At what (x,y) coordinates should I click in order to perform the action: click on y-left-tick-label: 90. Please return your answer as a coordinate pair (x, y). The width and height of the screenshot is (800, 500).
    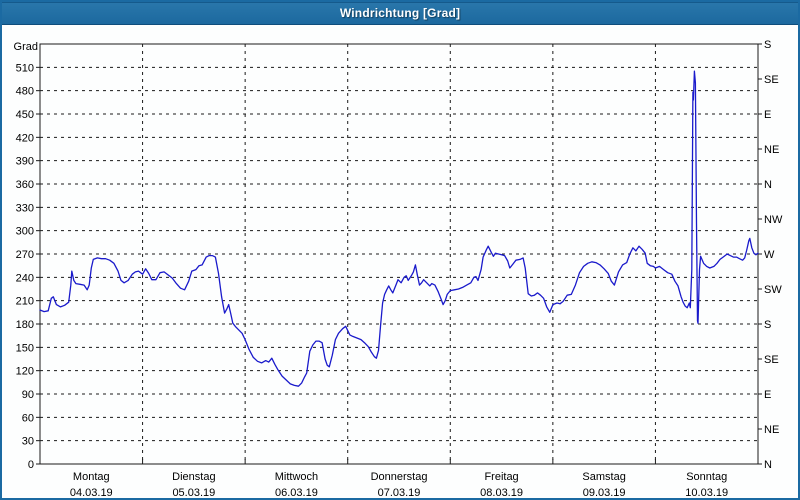
    Looking at the image, I should click on (28, 395).